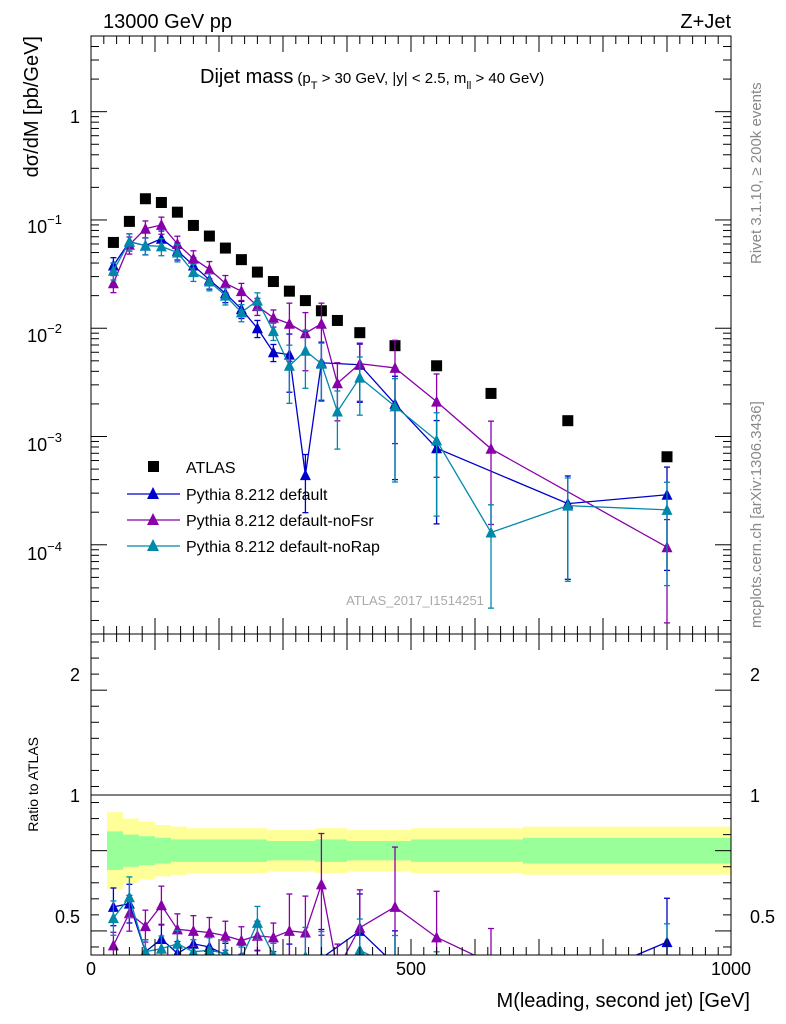  Describe the element at coordinates (755, 796) in the screenshot. I see `ratio-right-tick-label-1: 1` at that location.